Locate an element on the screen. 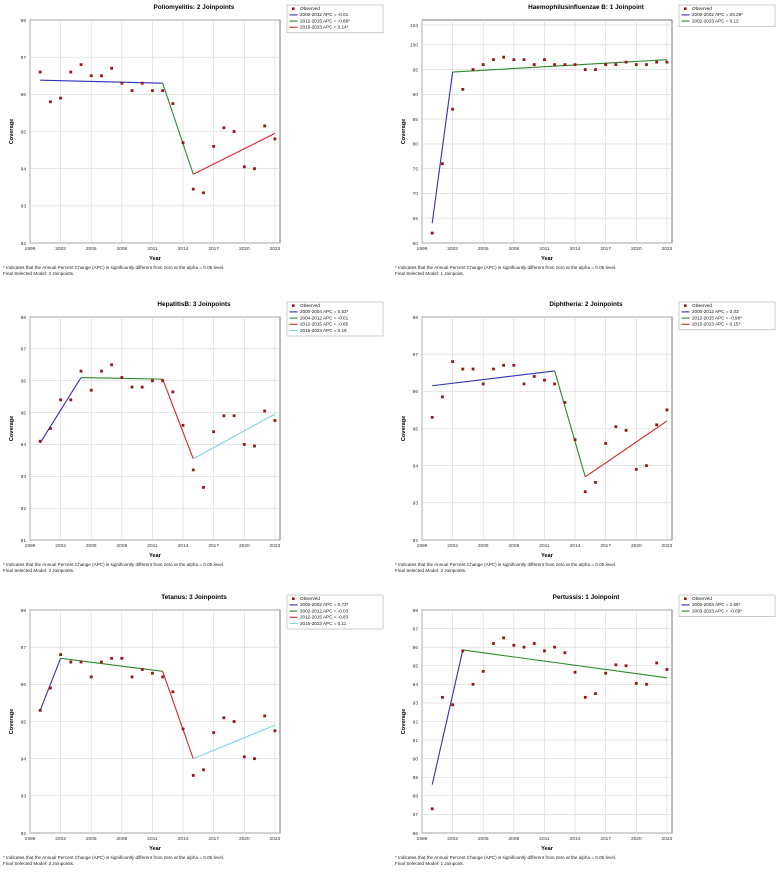  legend-label: 2015-2023 APC = 0.14* is located at coordinates (324, 27).